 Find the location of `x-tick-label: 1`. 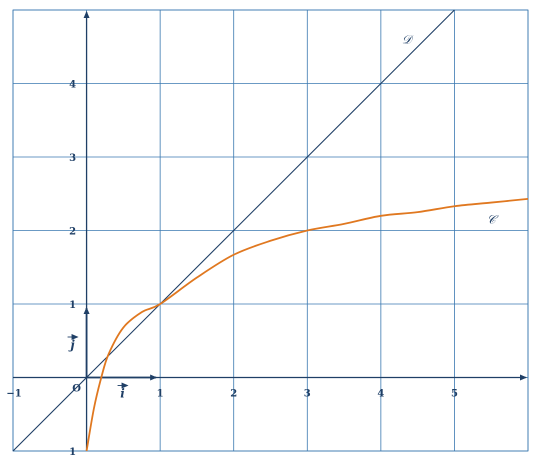

x-tick-label: 1 is located at coordinates (160, 394).